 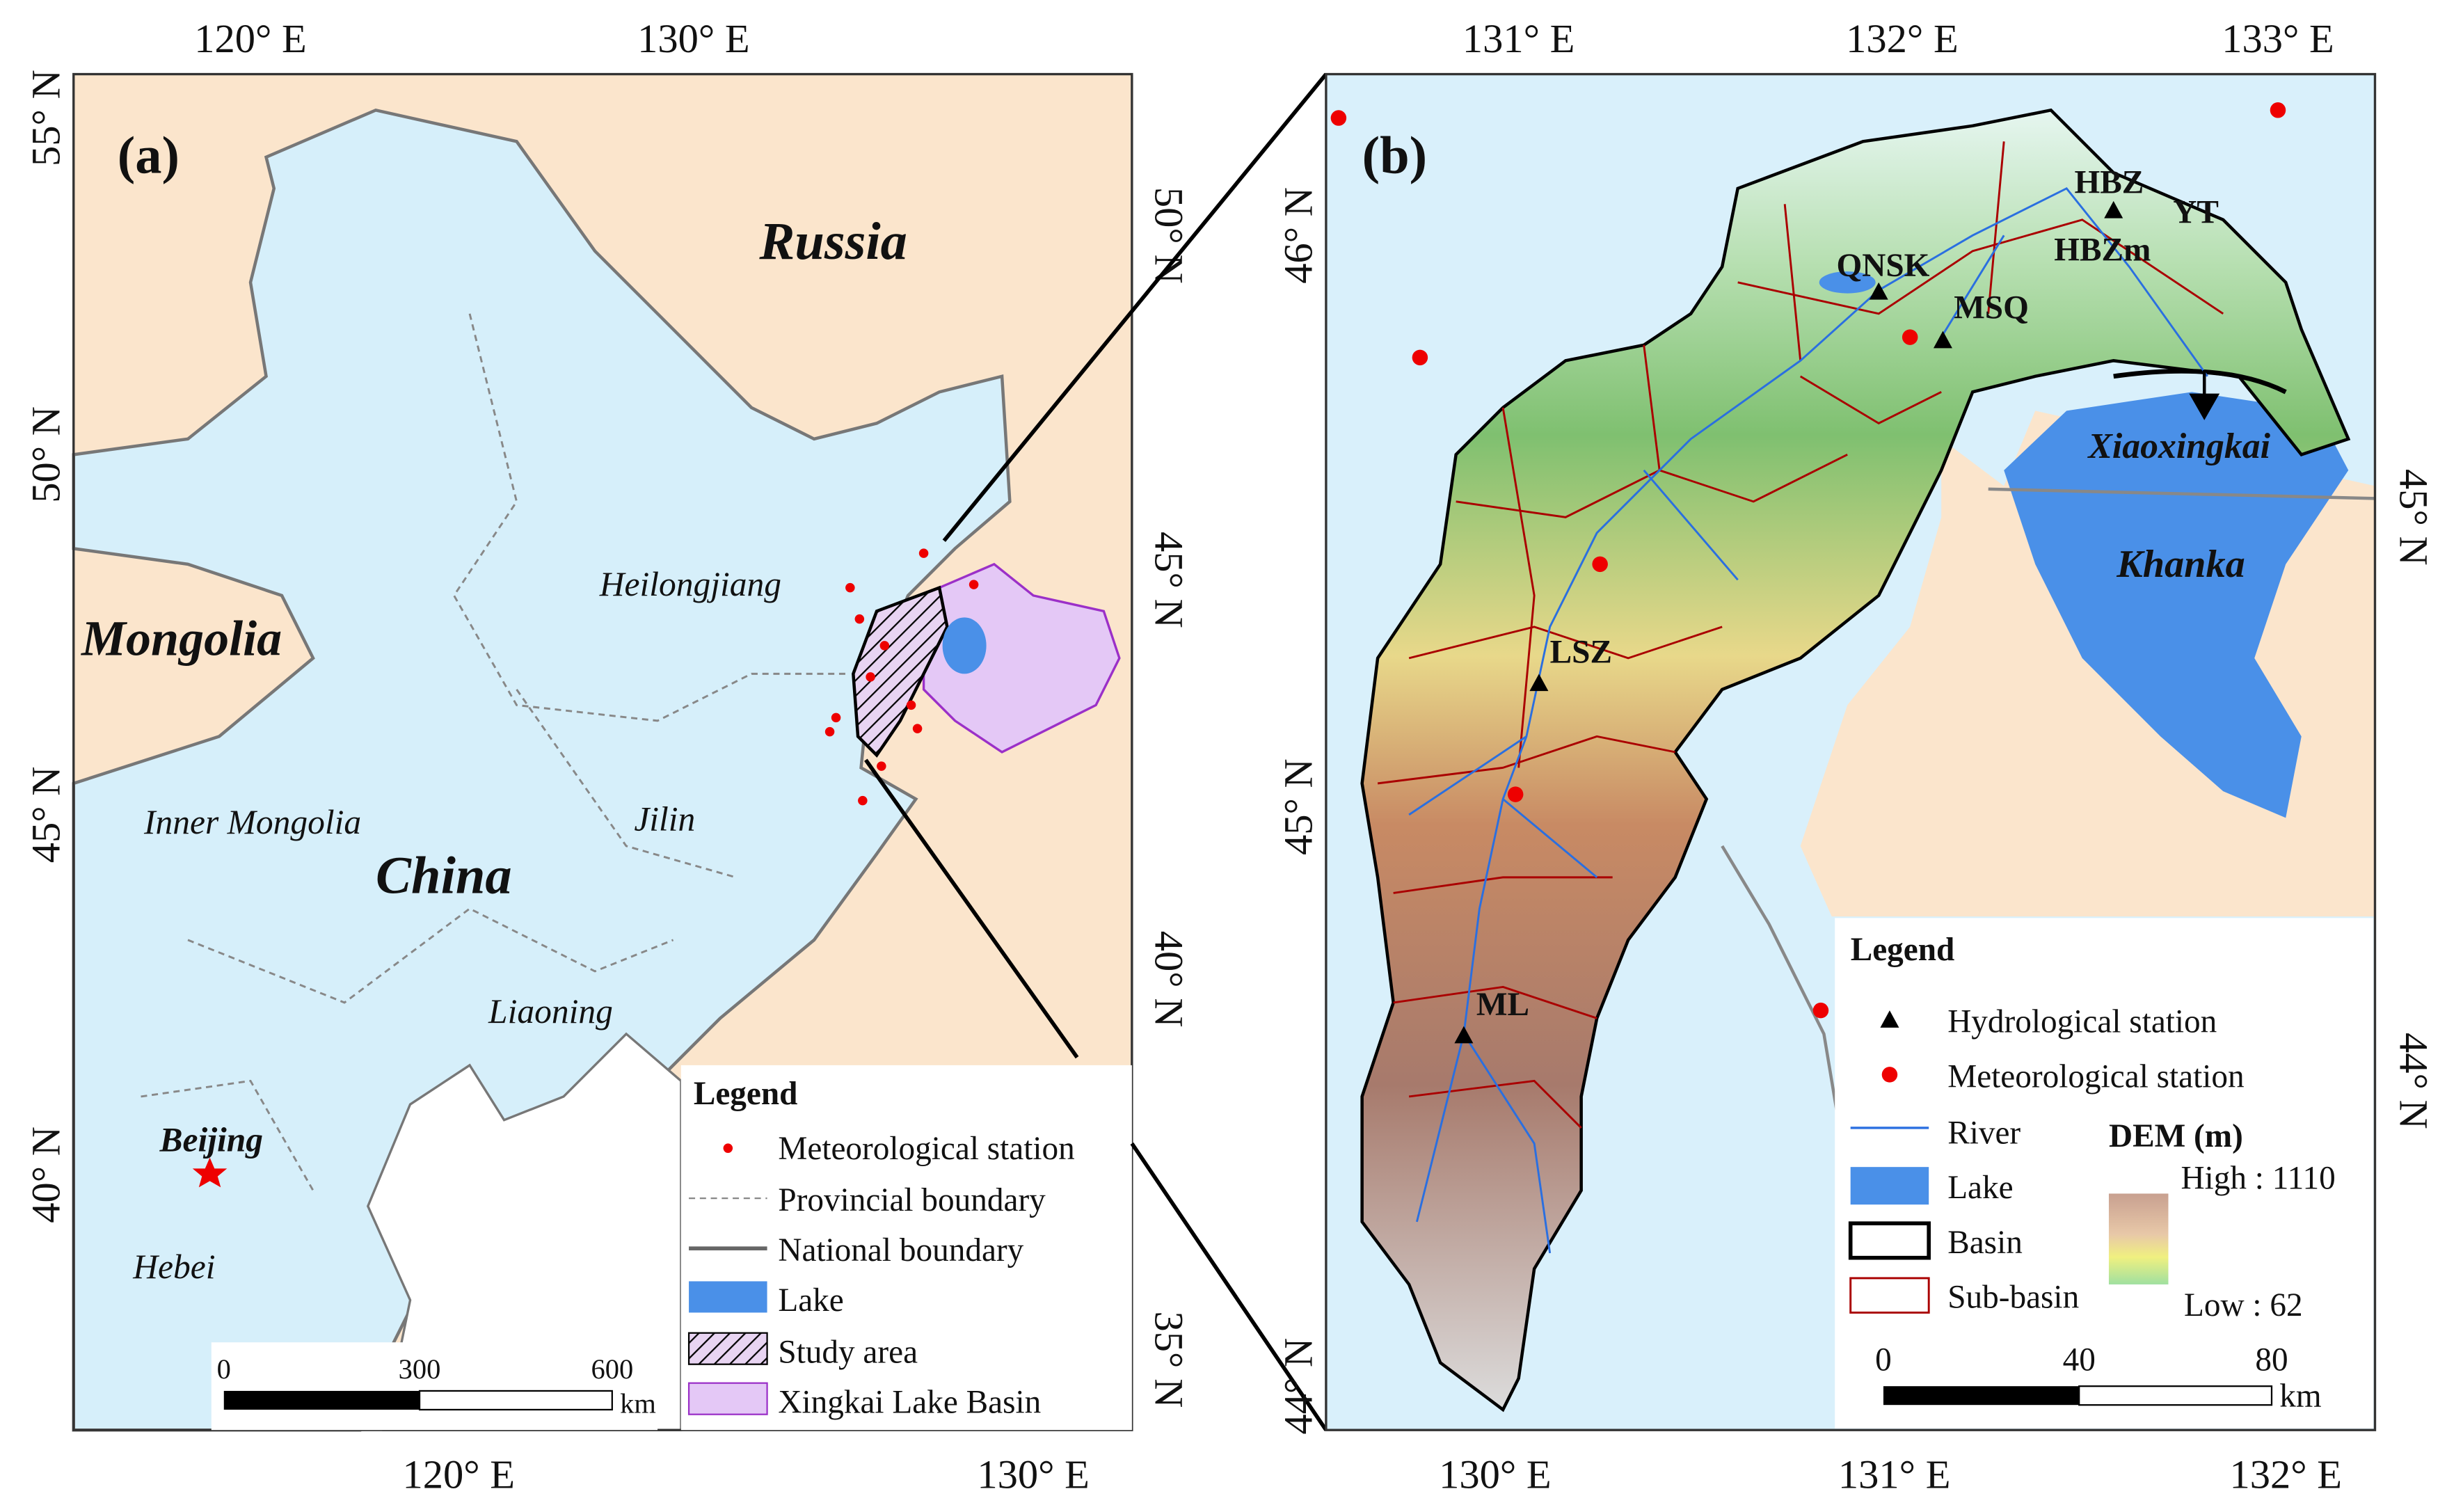 What do you see at coordinates (2079, 1360) in the screenshot?
I see `scale-label: 40` at bounding box center [2079, 1360].